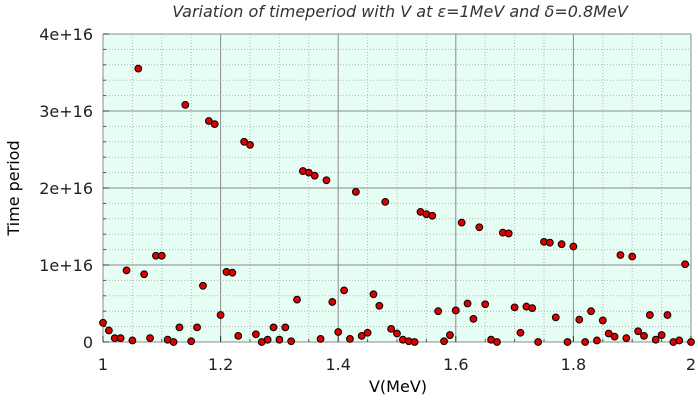 Image resolution: width=698 pixels, height=405 pixels. Describe the element at coordinates (66, 111) in the screenshot. I see `y-tick-label: 3e+16` at that location.